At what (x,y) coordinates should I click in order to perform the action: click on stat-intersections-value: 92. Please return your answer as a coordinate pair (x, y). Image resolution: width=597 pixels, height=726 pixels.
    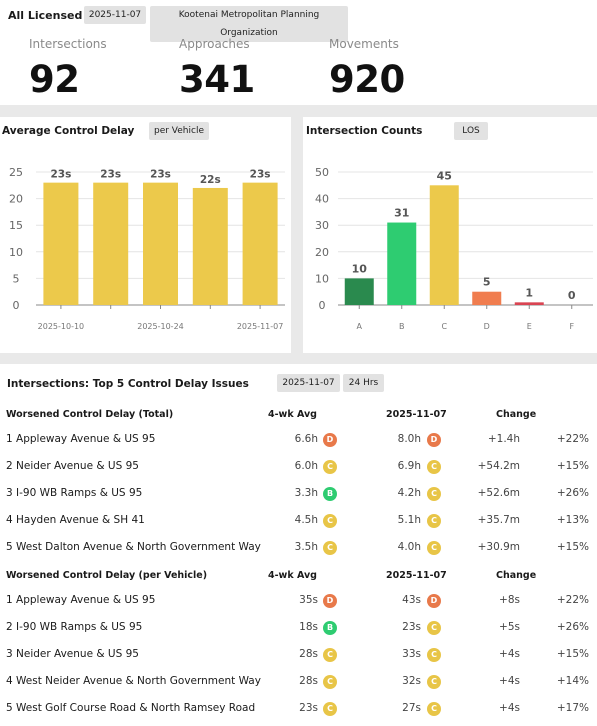
    Looking at the image, I should click on (54, 79).